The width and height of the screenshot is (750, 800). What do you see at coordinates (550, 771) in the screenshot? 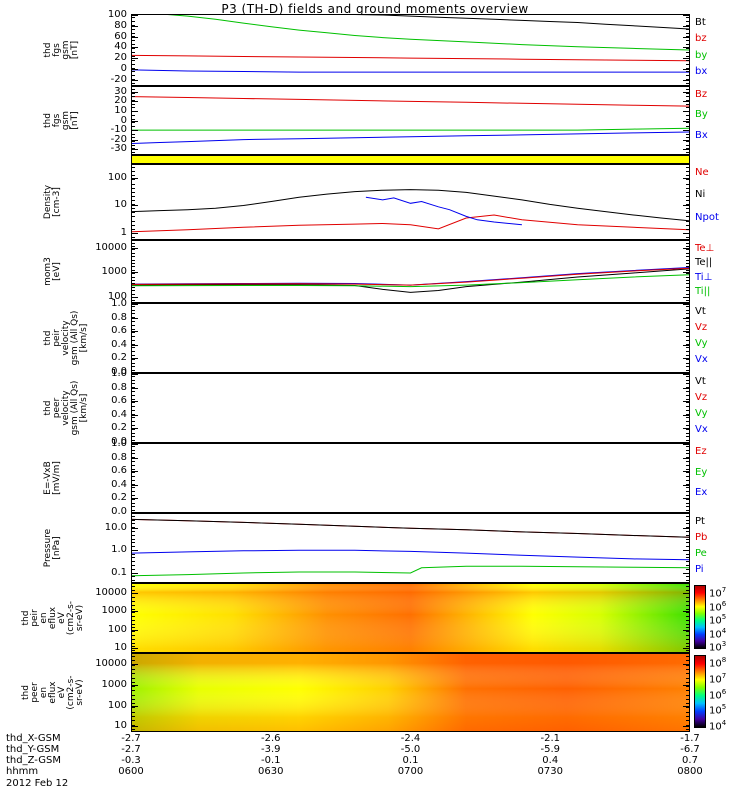
I see `x-tick-time: 0730` at bounding box center [550, 771].